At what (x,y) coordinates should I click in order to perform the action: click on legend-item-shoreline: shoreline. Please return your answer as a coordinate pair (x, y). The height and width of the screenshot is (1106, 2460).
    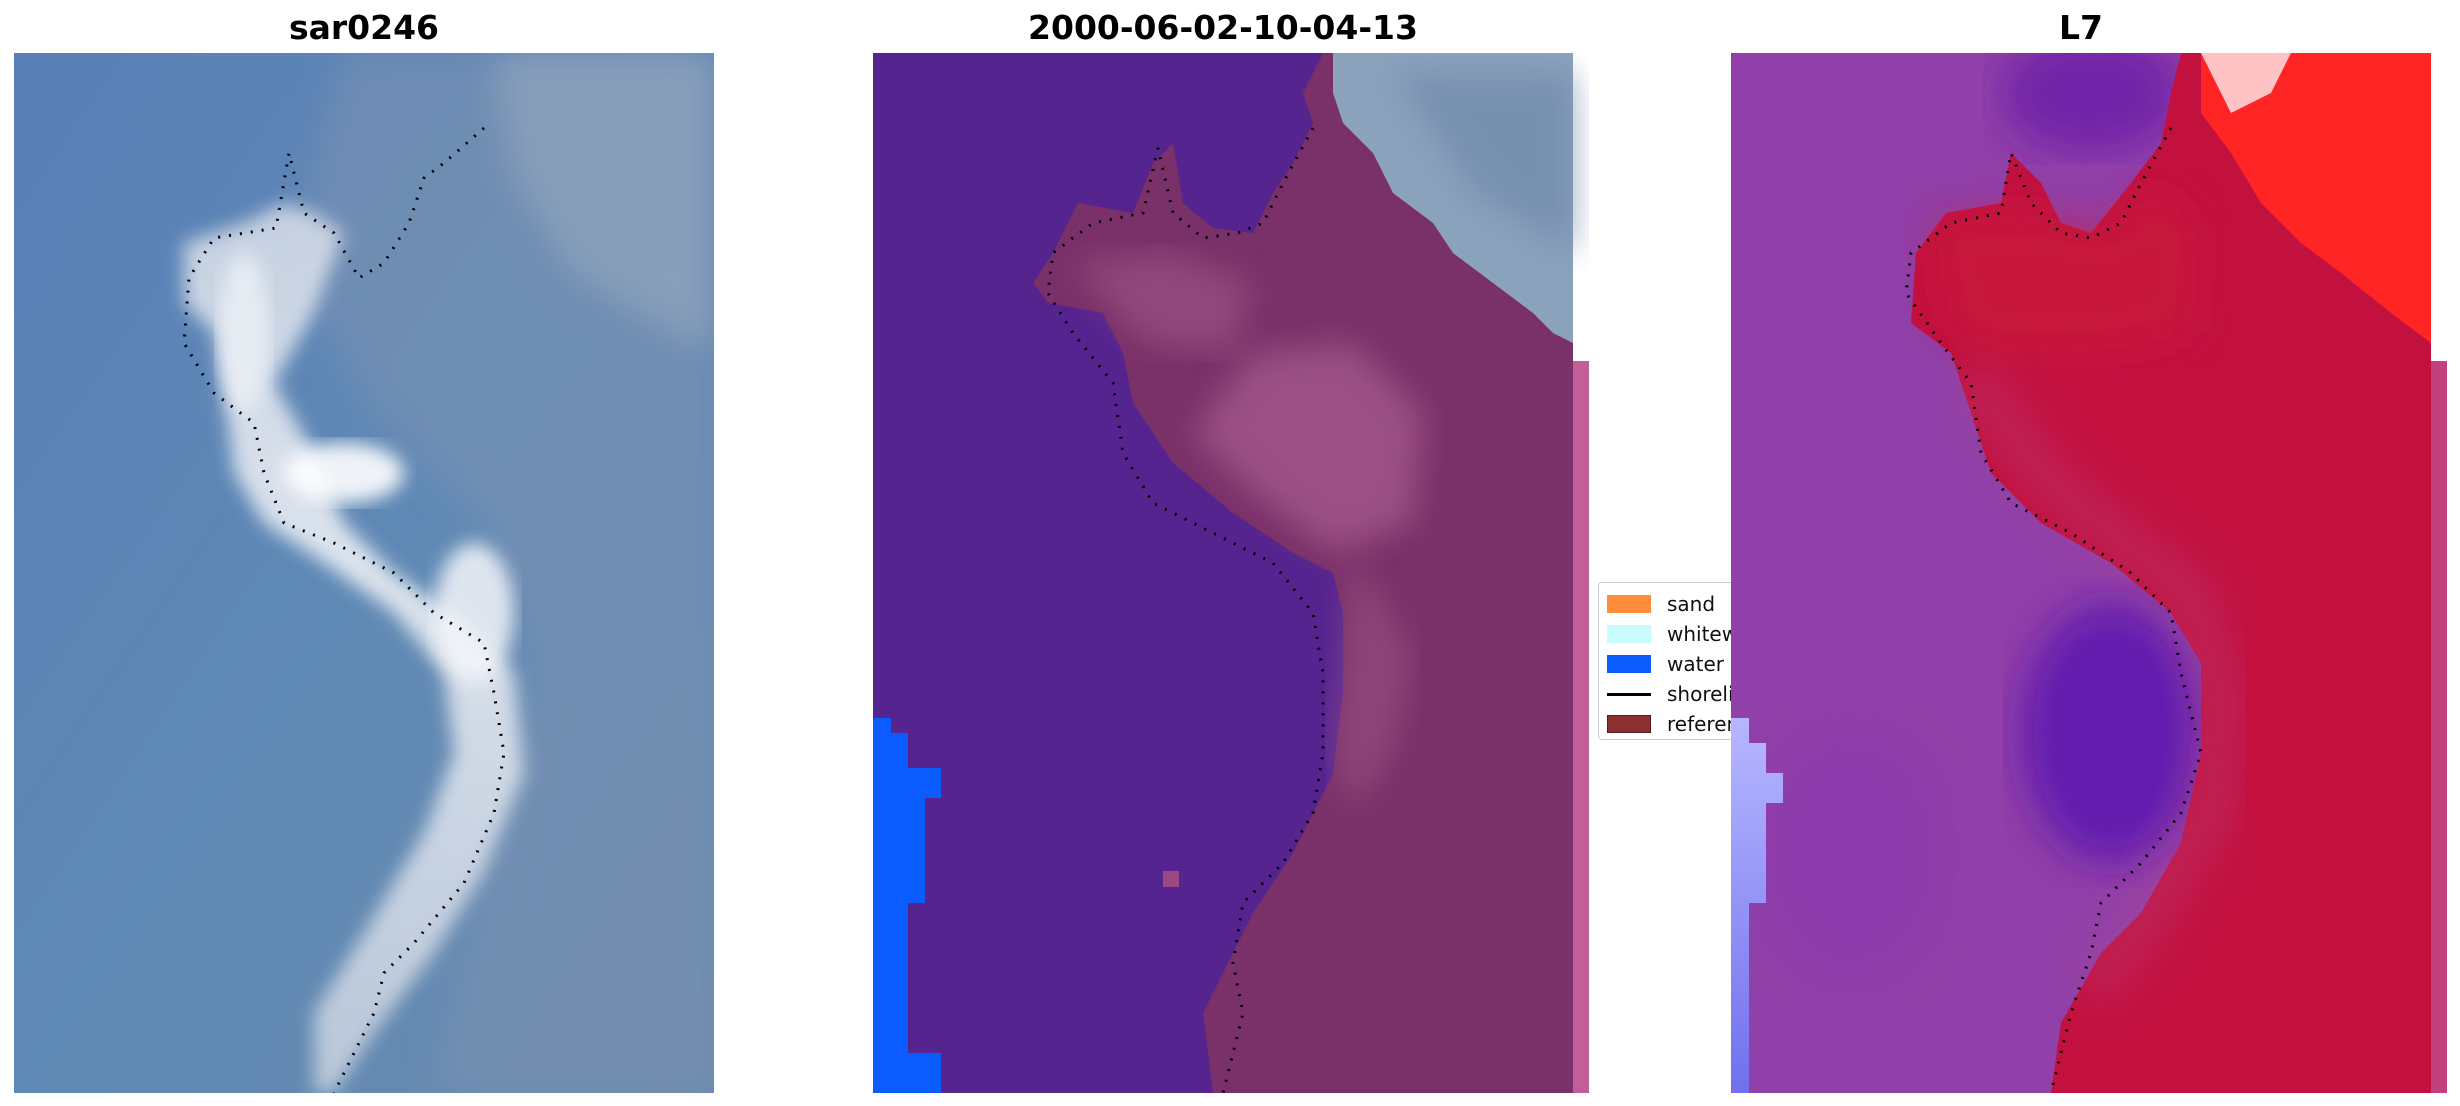
    Looking at the image, I should click on (1672, 694).